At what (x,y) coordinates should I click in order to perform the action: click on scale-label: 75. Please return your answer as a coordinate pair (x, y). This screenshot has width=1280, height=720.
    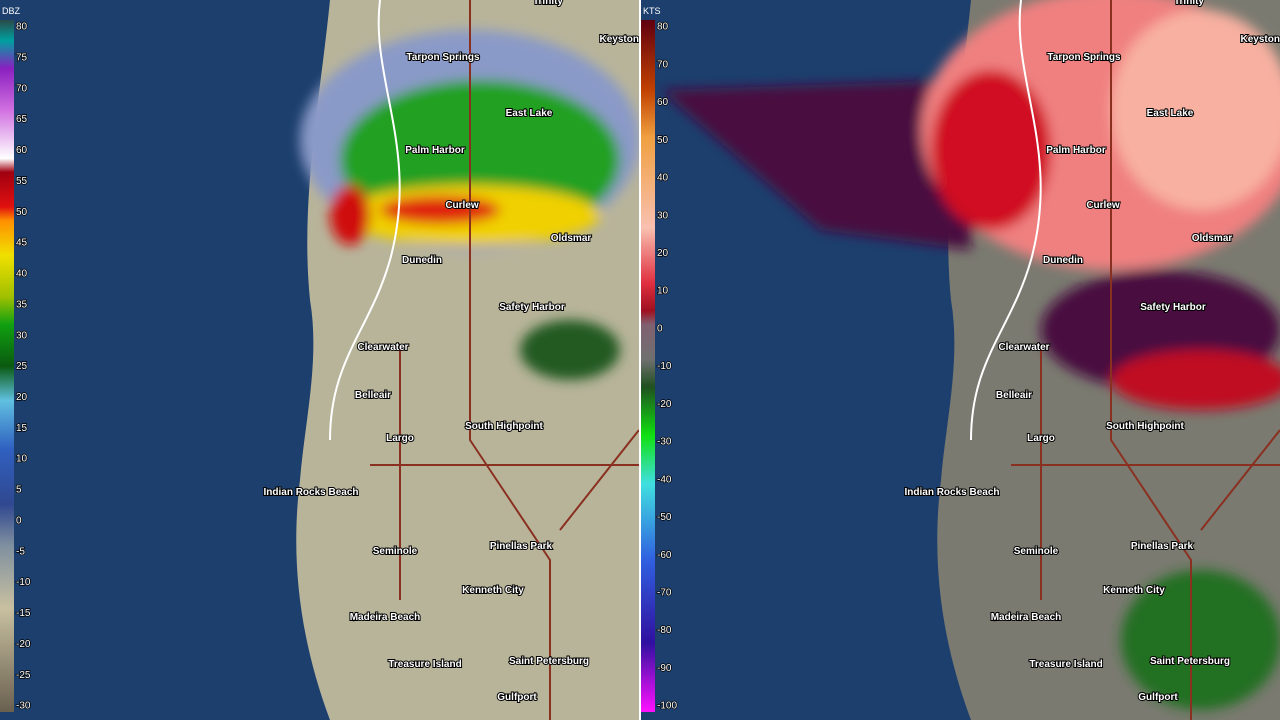
    Looking at the image, I should click on (22, 58).